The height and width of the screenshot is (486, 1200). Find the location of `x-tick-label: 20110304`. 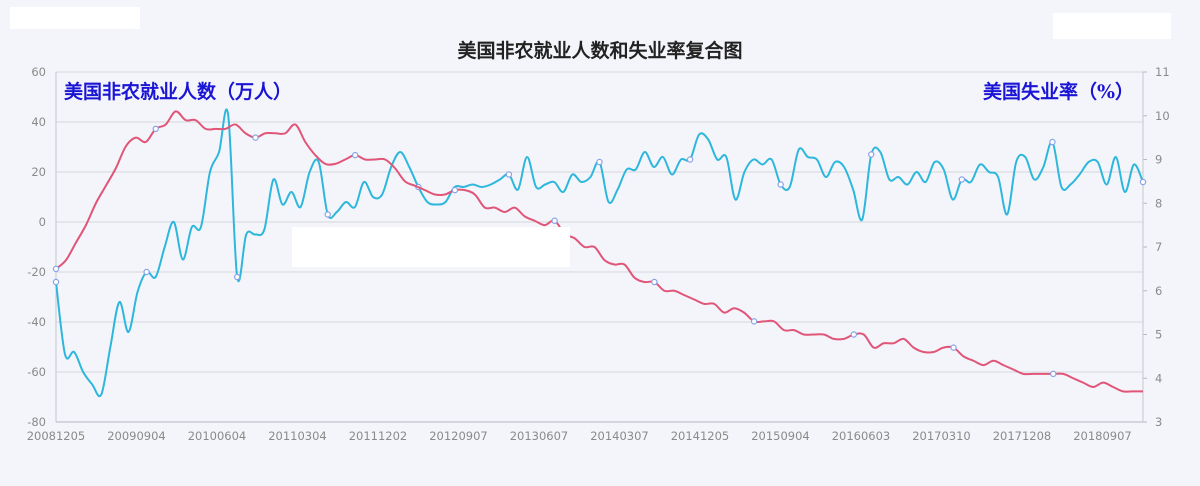

x-tick-label: 20110304 is located at coordinates (297, 436).